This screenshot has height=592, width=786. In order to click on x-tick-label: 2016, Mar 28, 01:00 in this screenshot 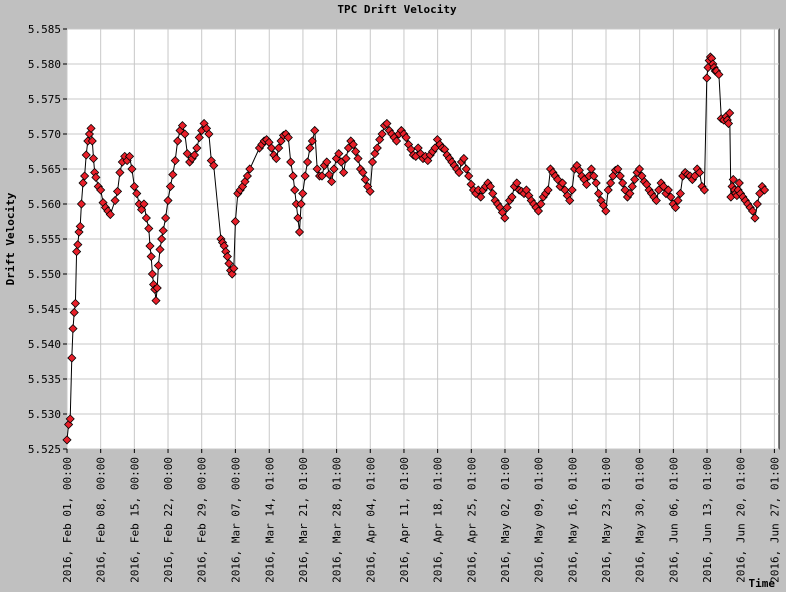, I will do `click(337, 520)`.